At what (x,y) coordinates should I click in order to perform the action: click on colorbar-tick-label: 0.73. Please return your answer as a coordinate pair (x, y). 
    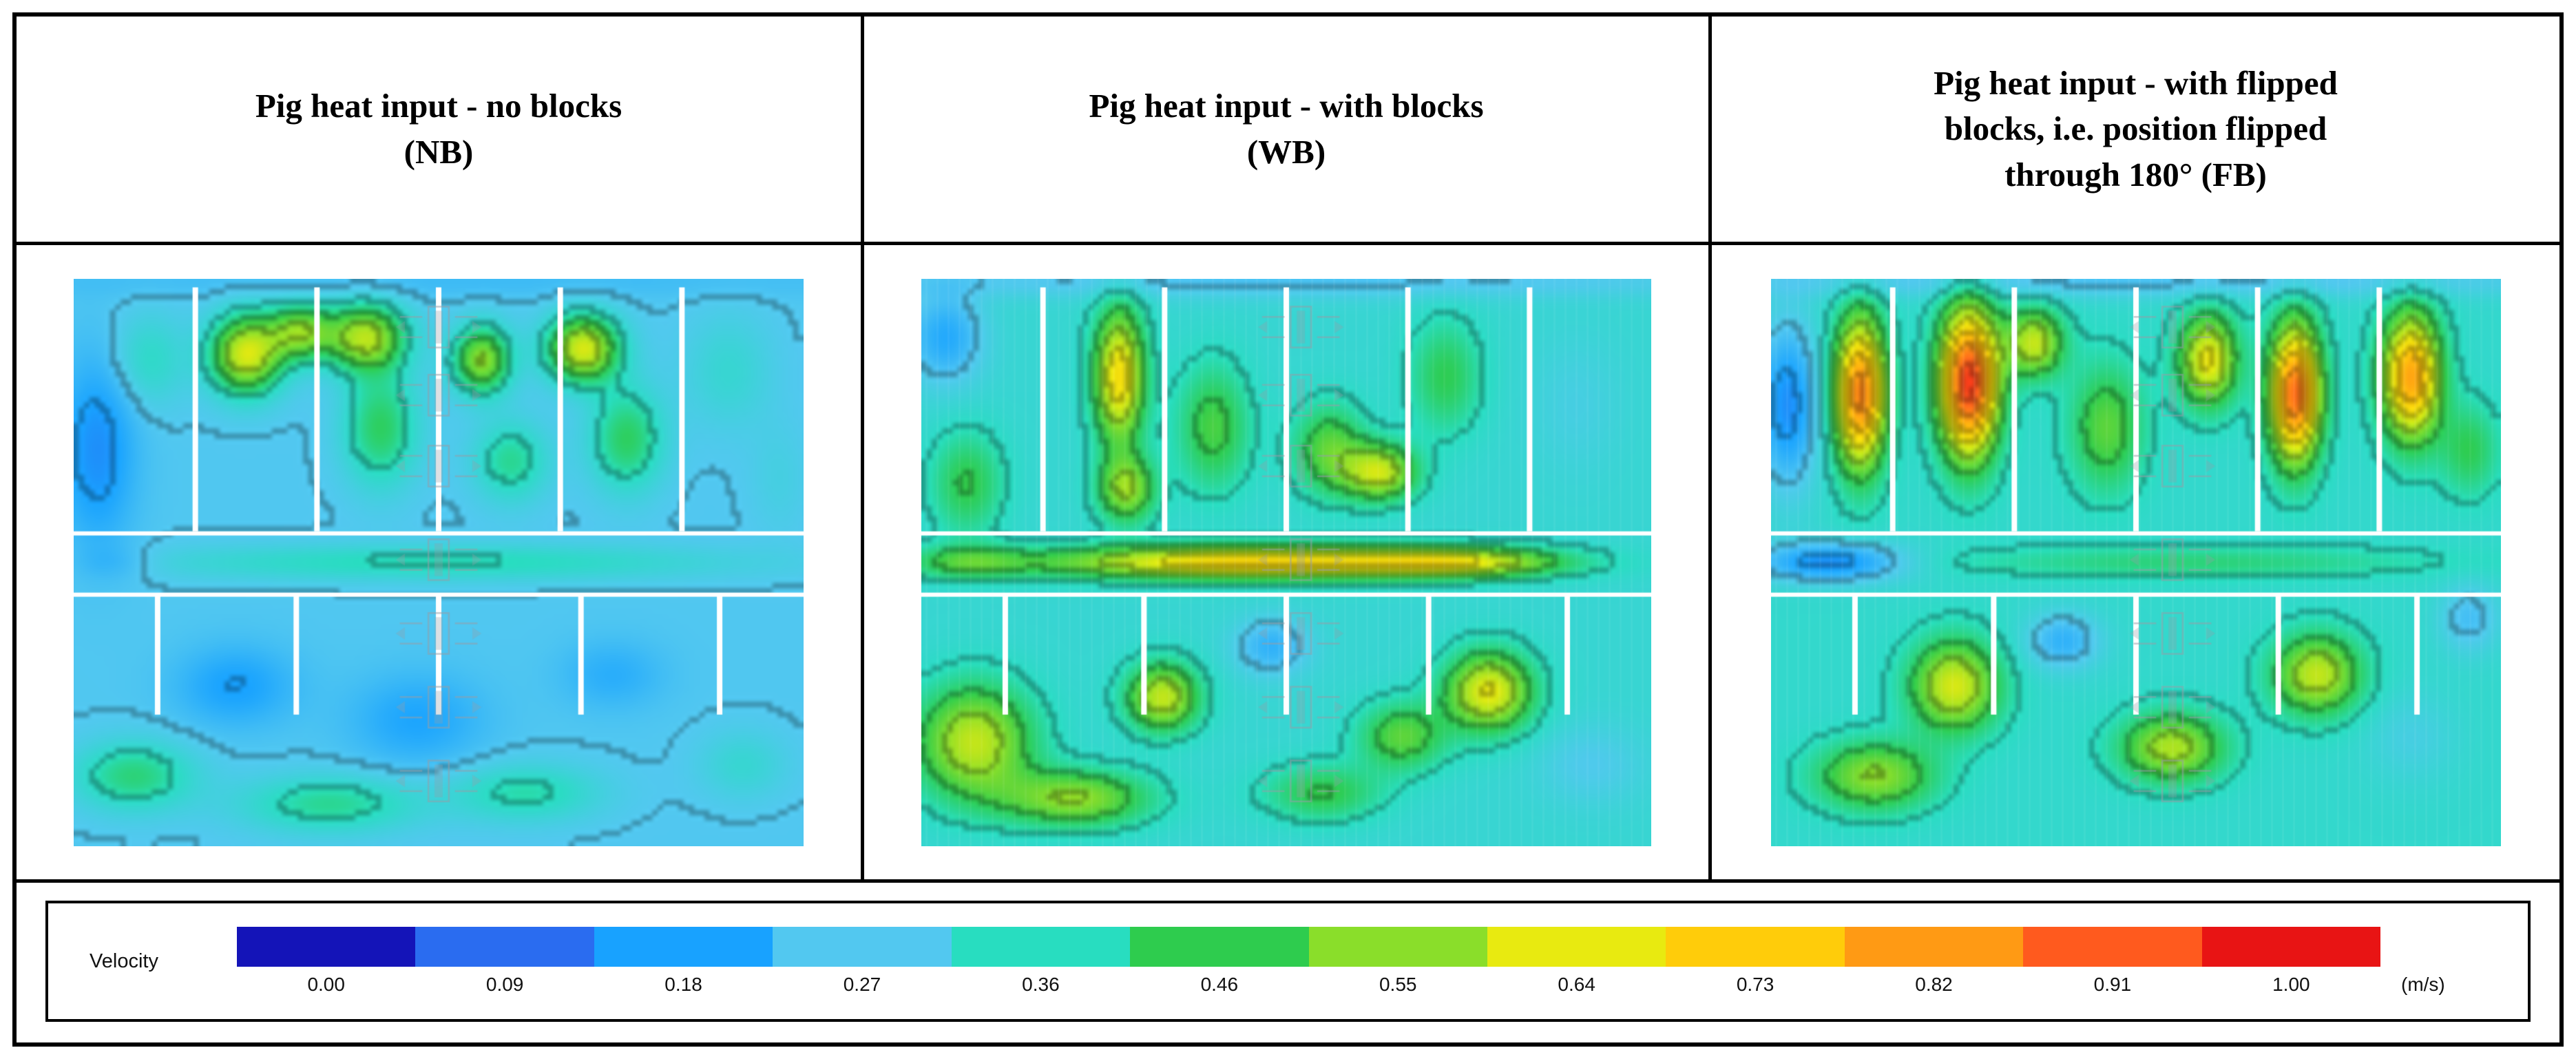
    Looking at the image, I should click on (1755, 985).